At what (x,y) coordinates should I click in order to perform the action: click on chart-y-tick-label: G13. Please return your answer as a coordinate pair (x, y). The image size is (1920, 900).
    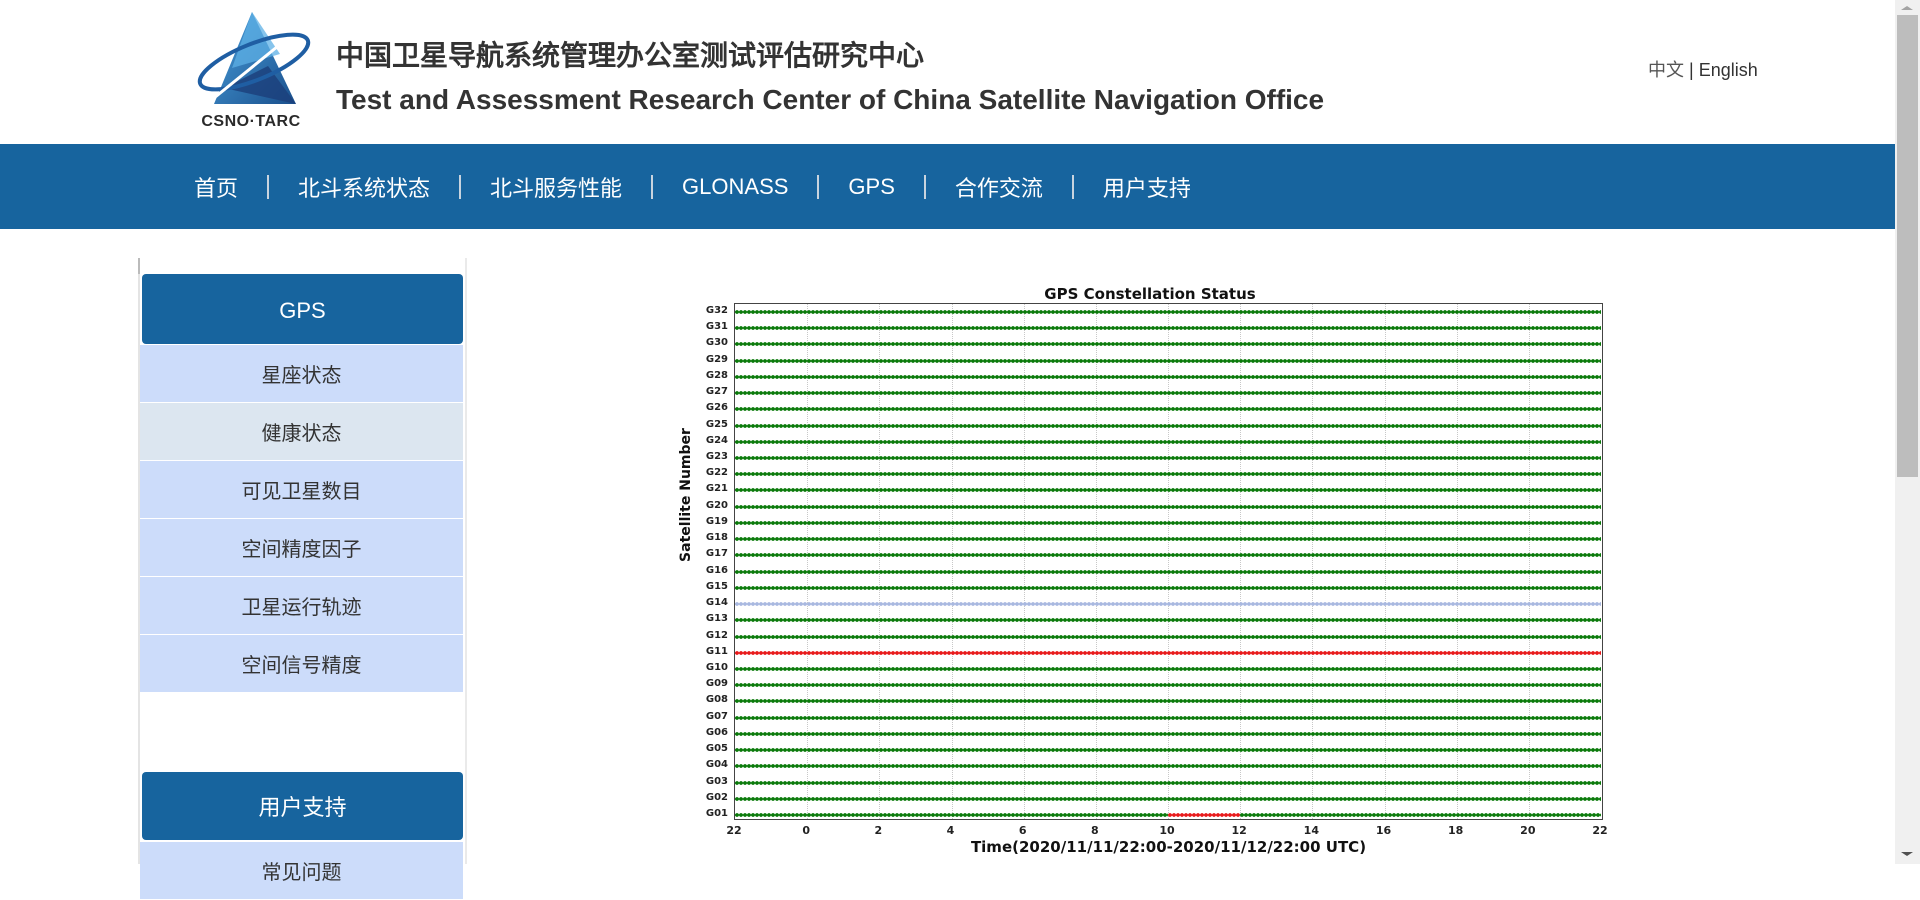
    Looking at the image, I should click on (716, 619).